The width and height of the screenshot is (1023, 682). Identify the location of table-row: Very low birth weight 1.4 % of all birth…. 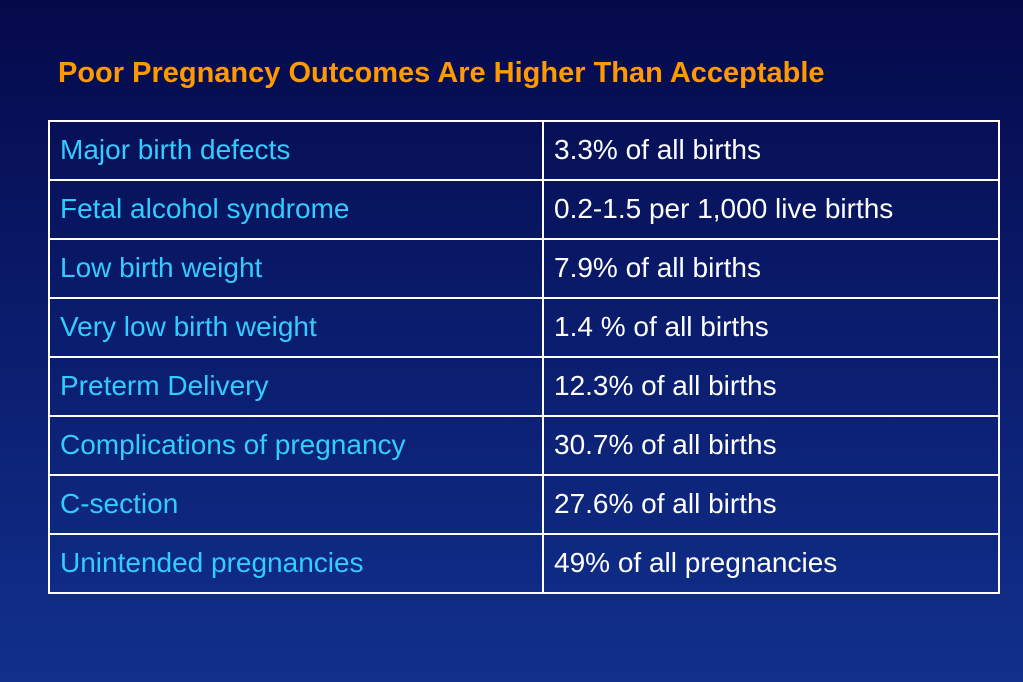
(524, 327).